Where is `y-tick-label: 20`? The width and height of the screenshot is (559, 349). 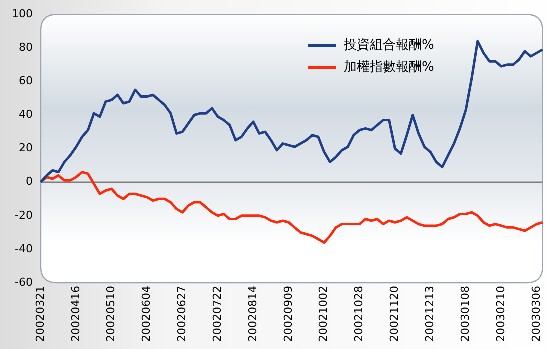 y-tick-label: 20 is located at coordinates (25, 148).